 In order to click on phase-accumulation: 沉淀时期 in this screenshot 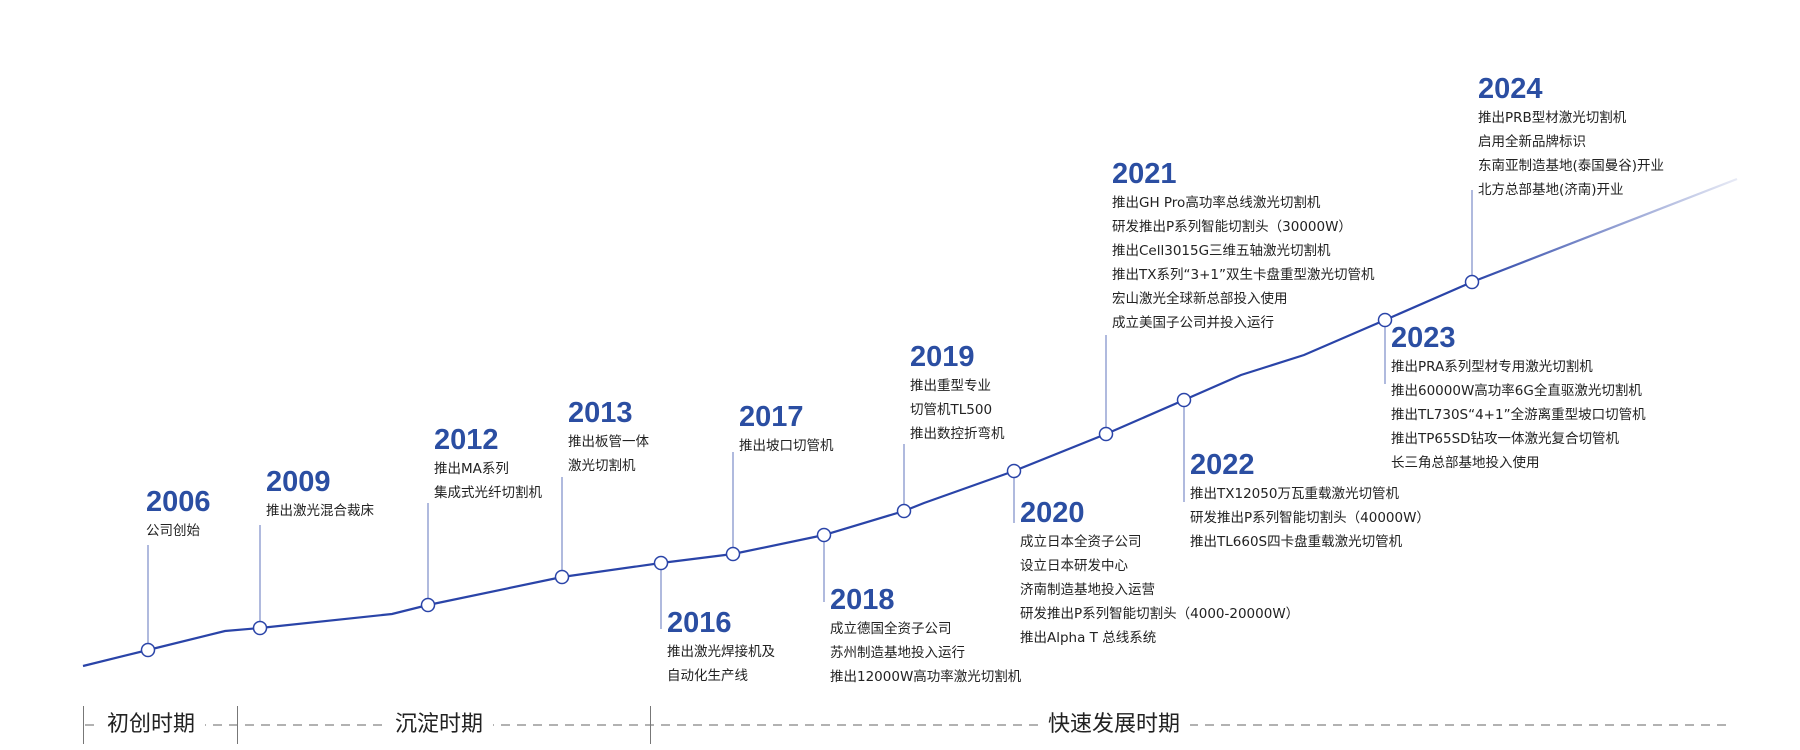, I will do `click(439, 725)`.